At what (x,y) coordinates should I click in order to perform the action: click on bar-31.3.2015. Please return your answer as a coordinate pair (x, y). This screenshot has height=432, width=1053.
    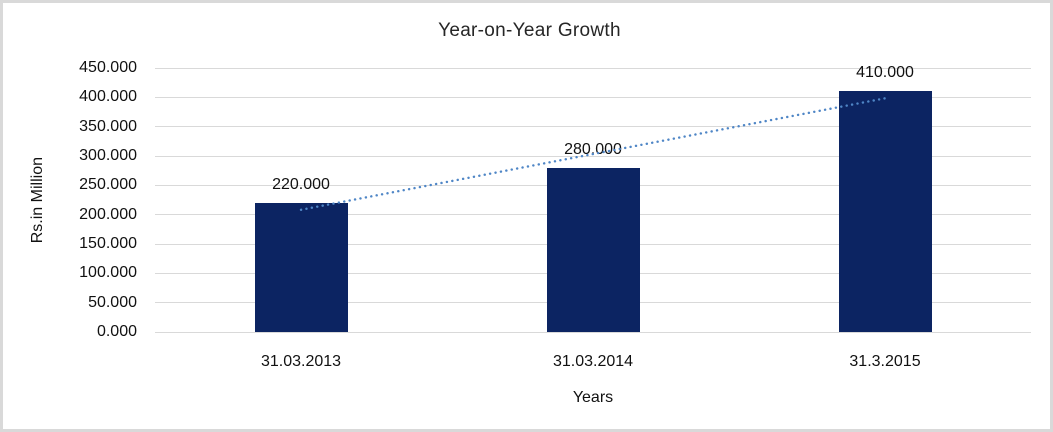
    Looking at the image, I should click on (885, 211).